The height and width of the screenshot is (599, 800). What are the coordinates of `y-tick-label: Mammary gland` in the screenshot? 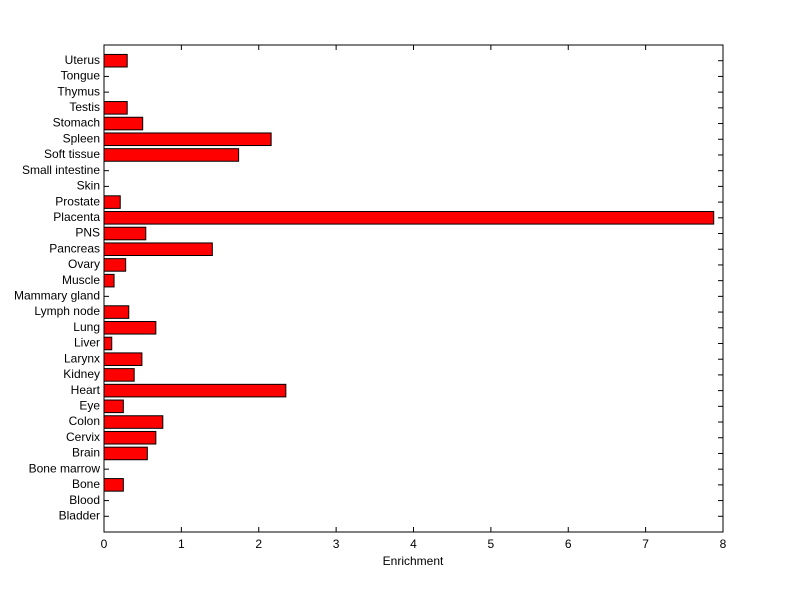 It's located at (57, 296).